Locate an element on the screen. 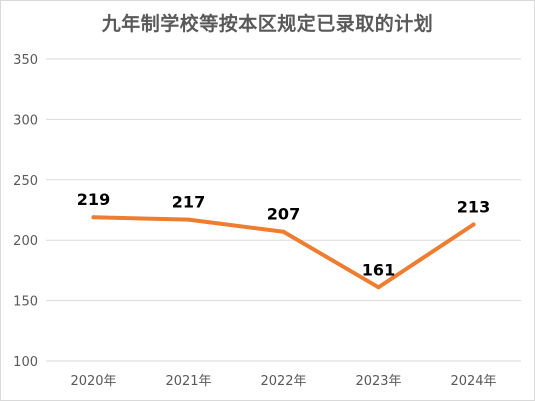  x-tick-label: 2022年 is located at coordinates (283, 381).